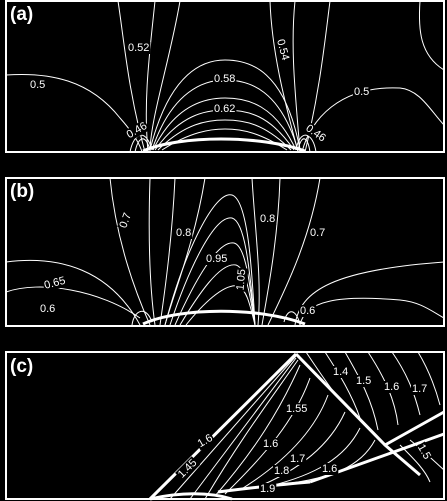 This screenshot has height=501, width=447. I want to click on panel-b-bump, so click(224, 317).